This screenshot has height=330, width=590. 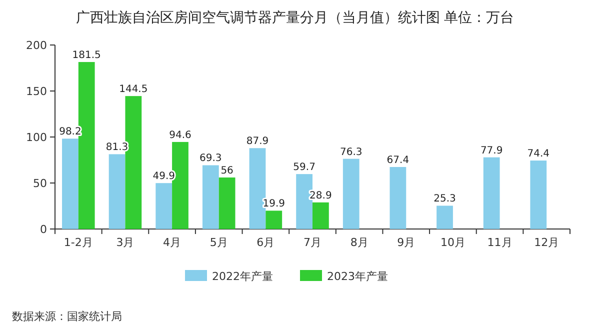 What do you see at coordinates (357, 276) in the screenshot?
I see `legend-label: 2023年产量` at bounding box center [357, 276].